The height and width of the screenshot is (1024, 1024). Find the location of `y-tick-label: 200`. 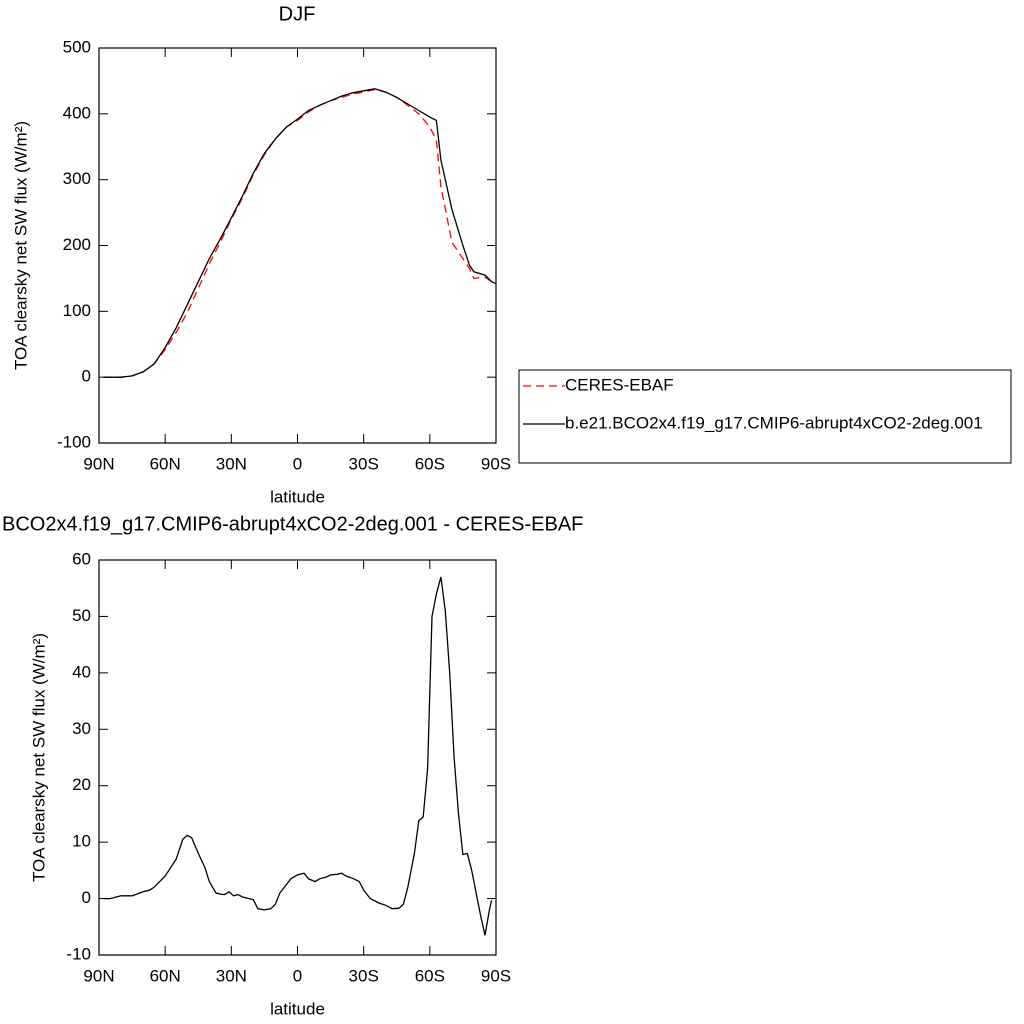

y-tick-label: 200 is located at coordinates (77, 244).